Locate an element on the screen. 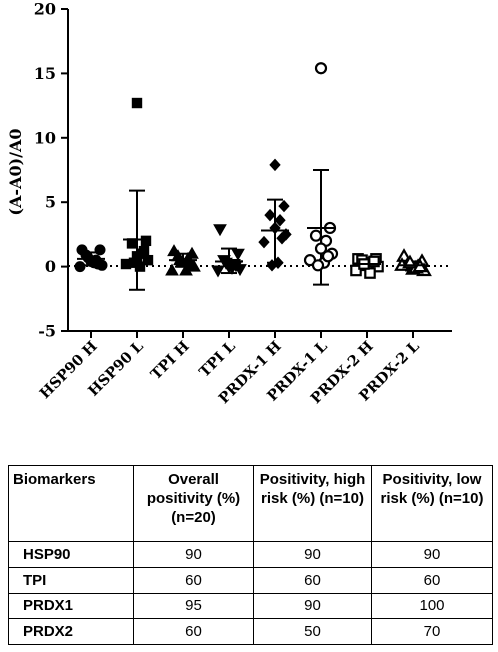 The image size is (498, 652). y-axis-title: (A-A0)/A0 is located at coordinates (15, 171).